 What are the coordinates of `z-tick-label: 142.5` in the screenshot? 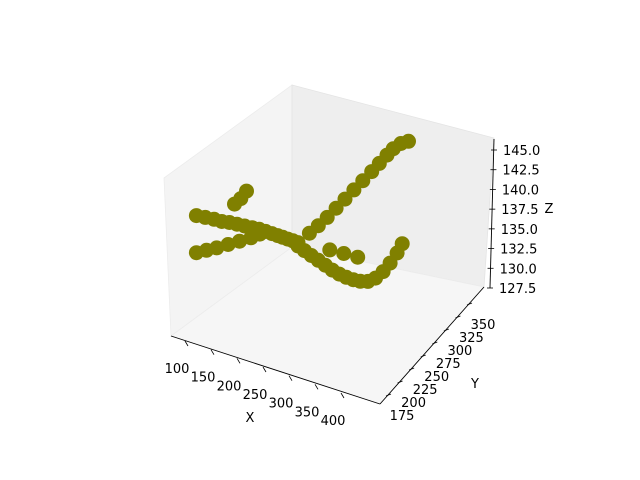 It's located at (520, 171).